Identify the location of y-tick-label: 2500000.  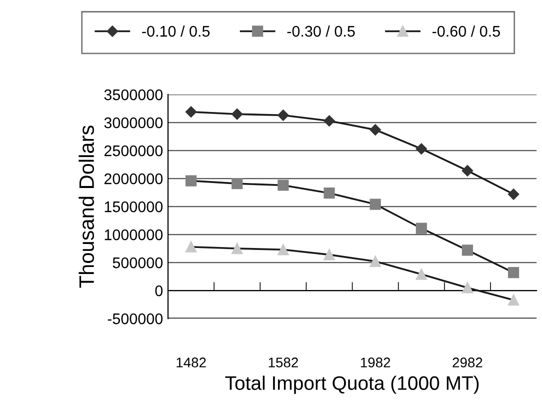
(133, 150).